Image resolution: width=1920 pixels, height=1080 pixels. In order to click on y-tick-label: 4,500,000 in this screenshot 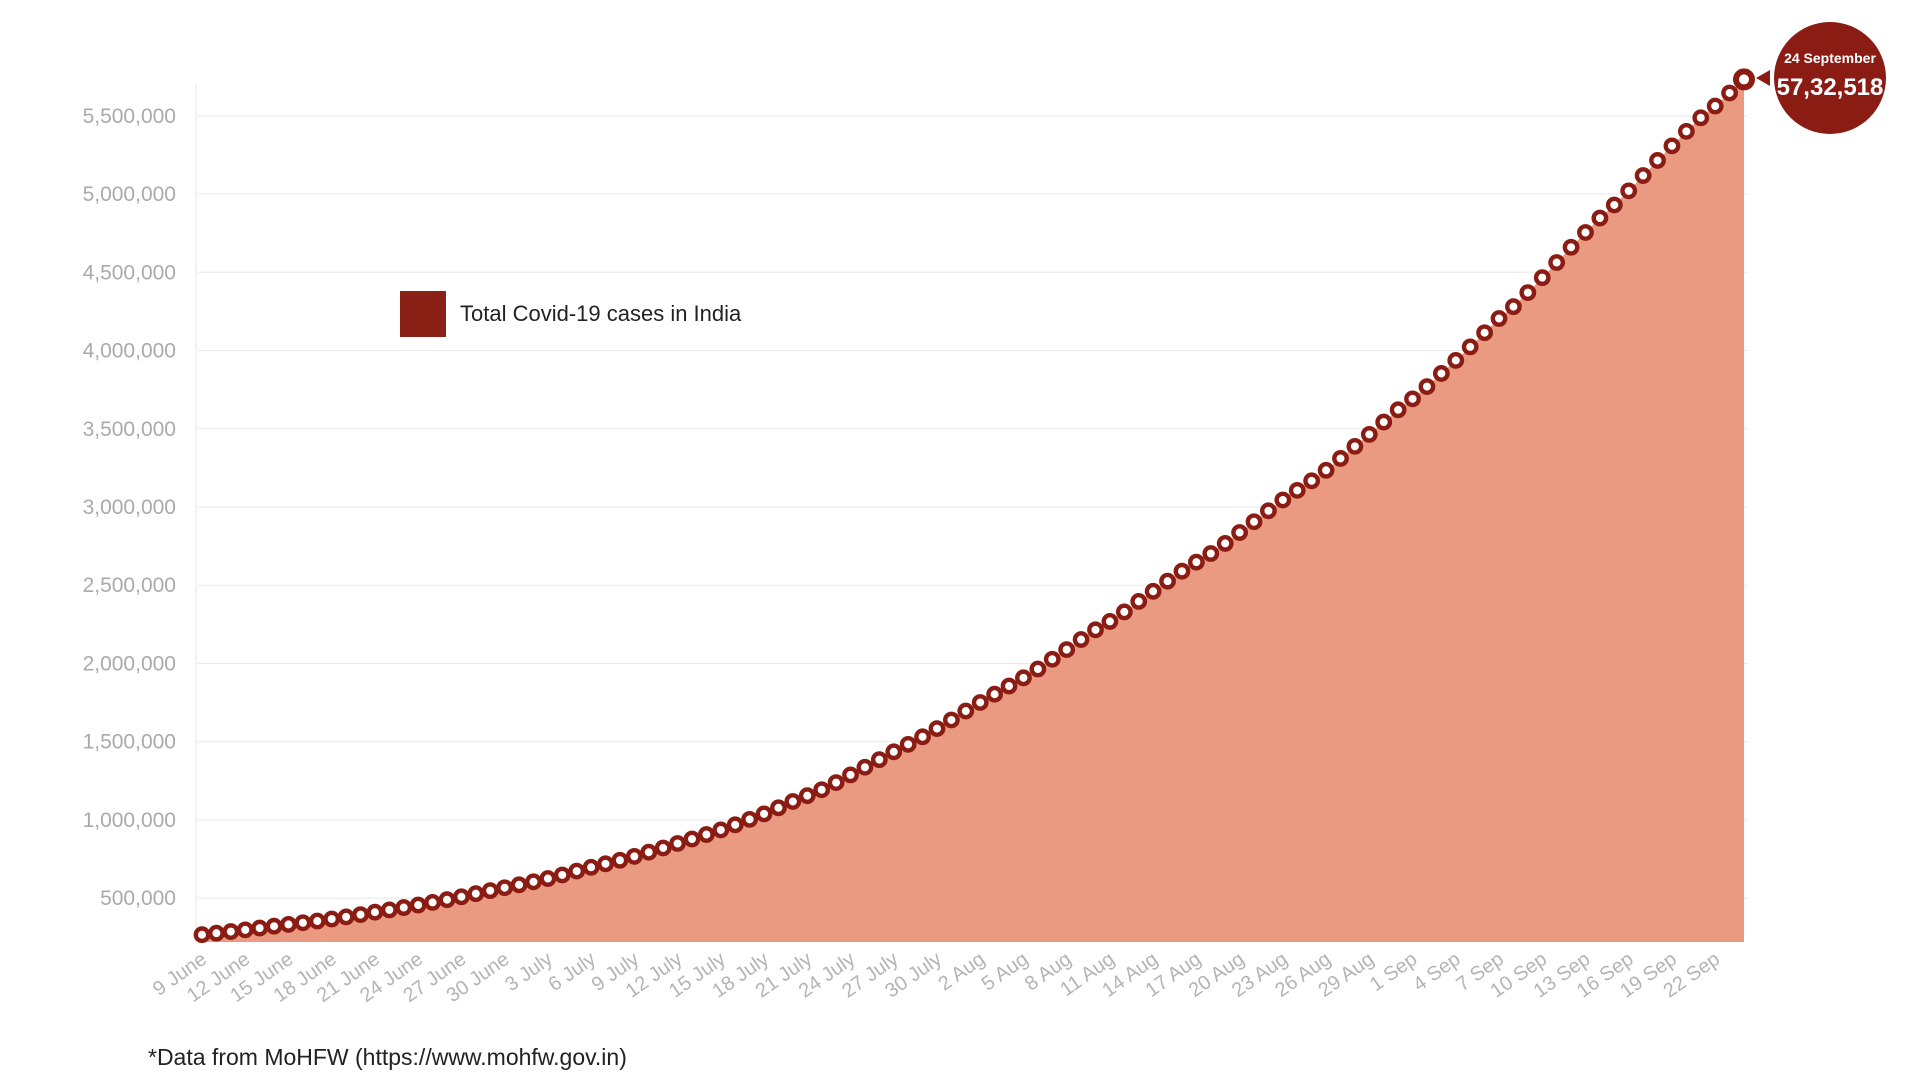, I will do `click(129, 272)`.